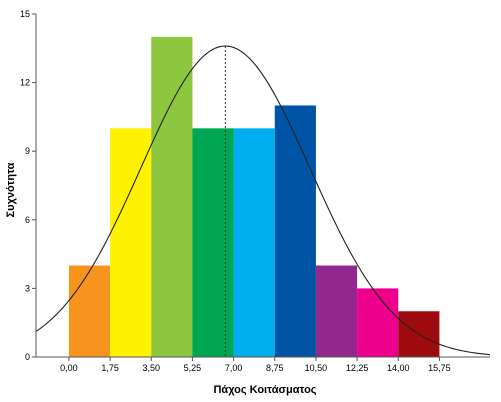 The height and width of the screenshot is (402, 501). Describe the element at coordinates (11, 189) in the screenshot. I see `y-axis-title: Συχνότητα` at that location.